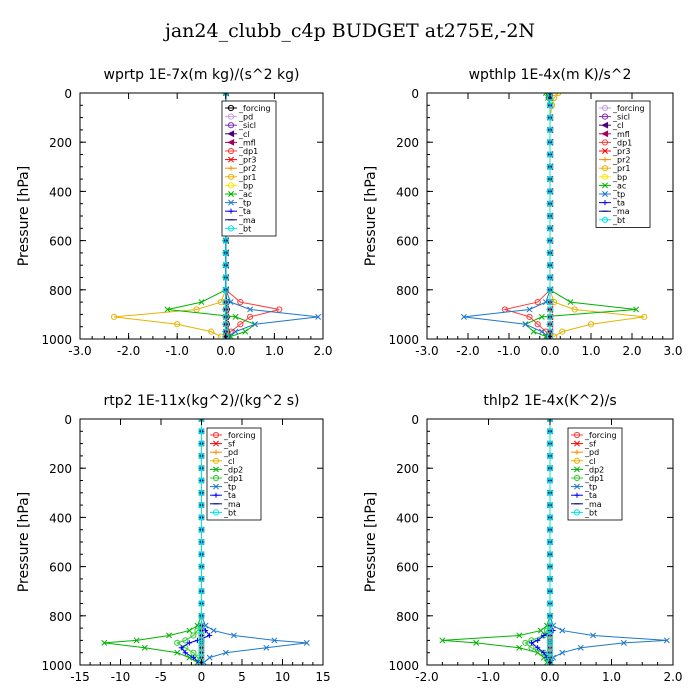 The width and height of the screenshot is (700, 700). Describe the element at coordinates (239, 435) in the screenshot. I see `legend-label: _forcing` at that location.